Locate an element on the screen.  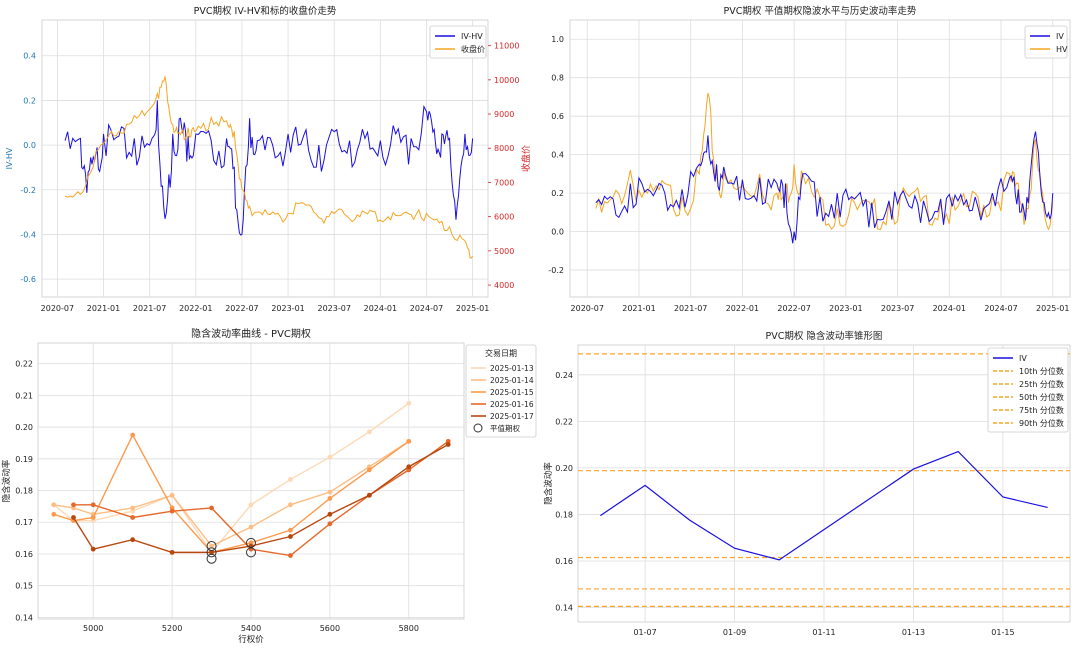
y-tick-label: -0.6 is located at coordinates (28, 279).